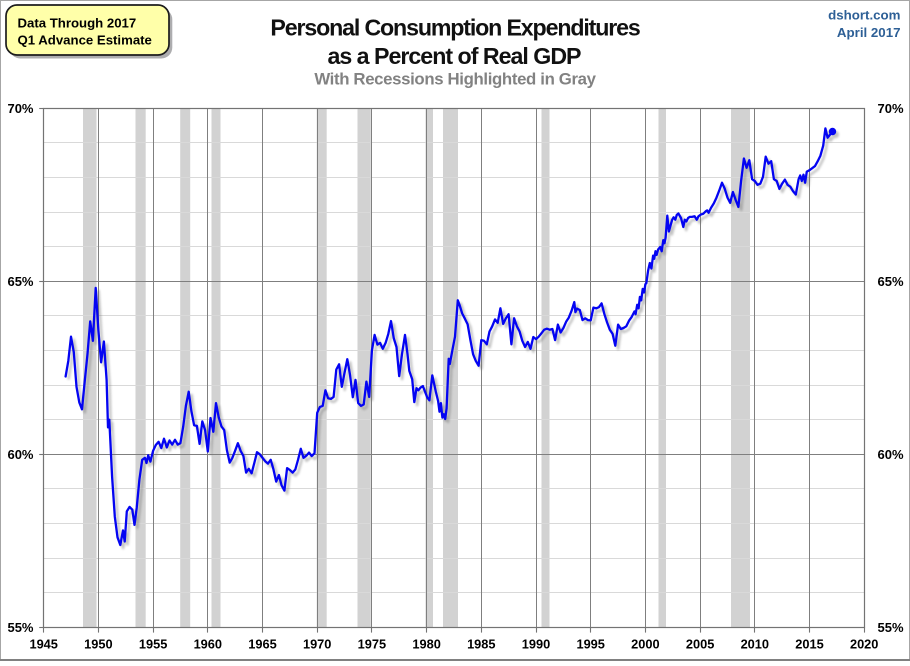 The image size is (910, 666). Describe the element at coordinates (153, 644) in the screenshot. I see `svg-text: 1955` at that location.